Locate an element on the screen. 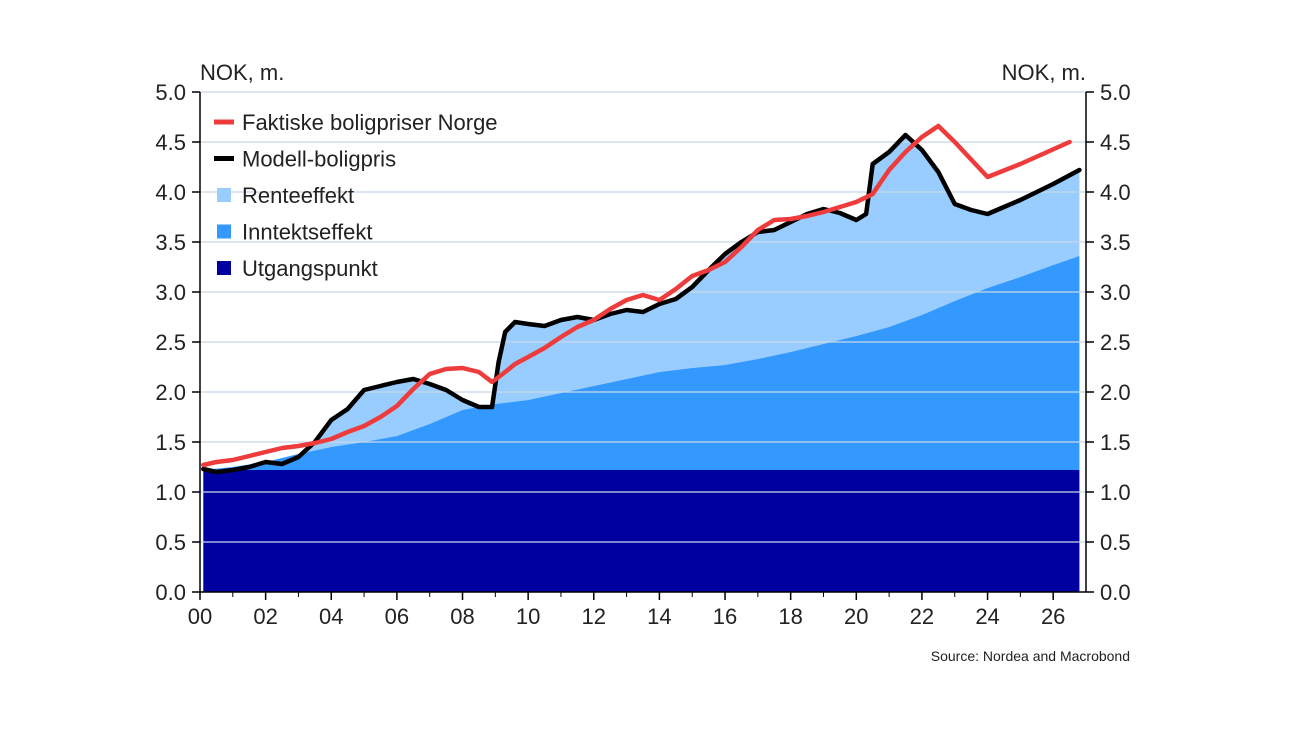 Image resolution: width=1300 pixels, height=736 pixels. y-tick-label-right: 2.5 is located at coordinates (1115, 342).